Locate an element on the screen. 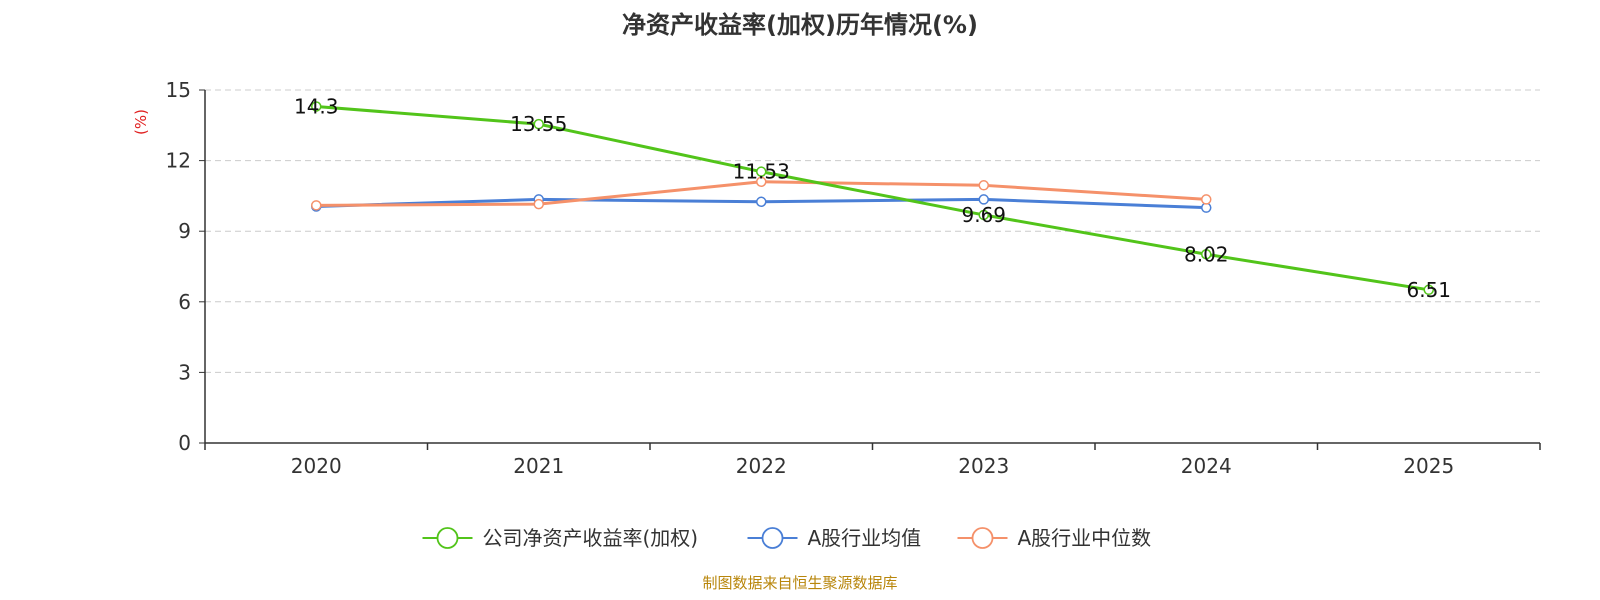 The image size is (1600, 600). y-tick-label-3: 3 is located at coordinates (184, 372).